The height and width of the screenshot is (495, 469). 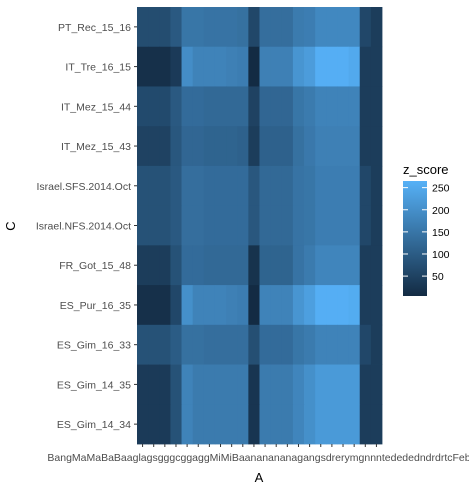 What do you see at coordinates (438, 277) in the screenshot?
I see `legend-tick-label: 50` at bounding box center [438, 277].